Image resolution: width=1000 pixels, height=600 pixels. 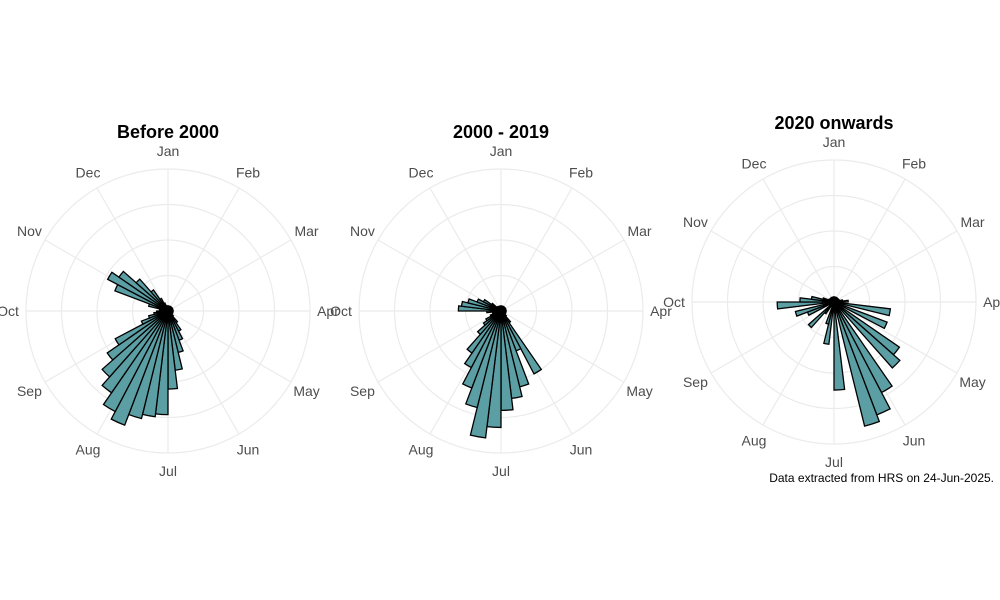 What do you see at coordinates (168, 132) in the screenshot?
I see `panel-title: Before 2000` at bounding box center [168, 132].